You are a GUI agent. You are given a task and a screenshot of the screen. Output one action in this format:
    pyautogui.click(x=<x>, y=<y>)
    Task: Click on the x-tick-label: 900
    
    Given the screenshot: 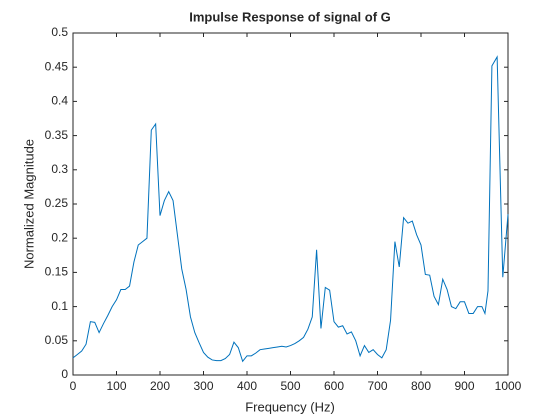 What is the action you would take?
    pyautogui.click(x=464, y=386)
    